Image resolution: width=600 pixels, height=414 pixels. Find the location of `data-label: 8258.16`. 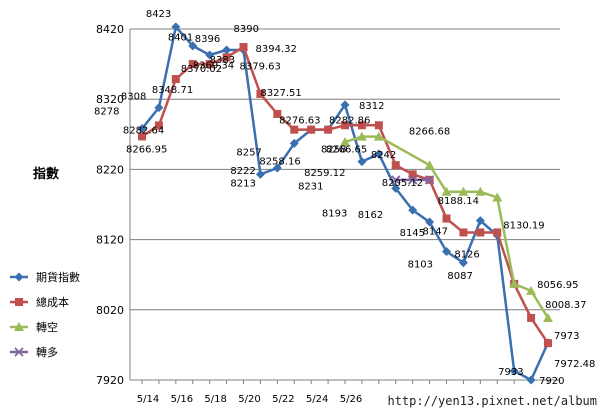

data-label: 8258.16 is located at coordinates (279, 162).